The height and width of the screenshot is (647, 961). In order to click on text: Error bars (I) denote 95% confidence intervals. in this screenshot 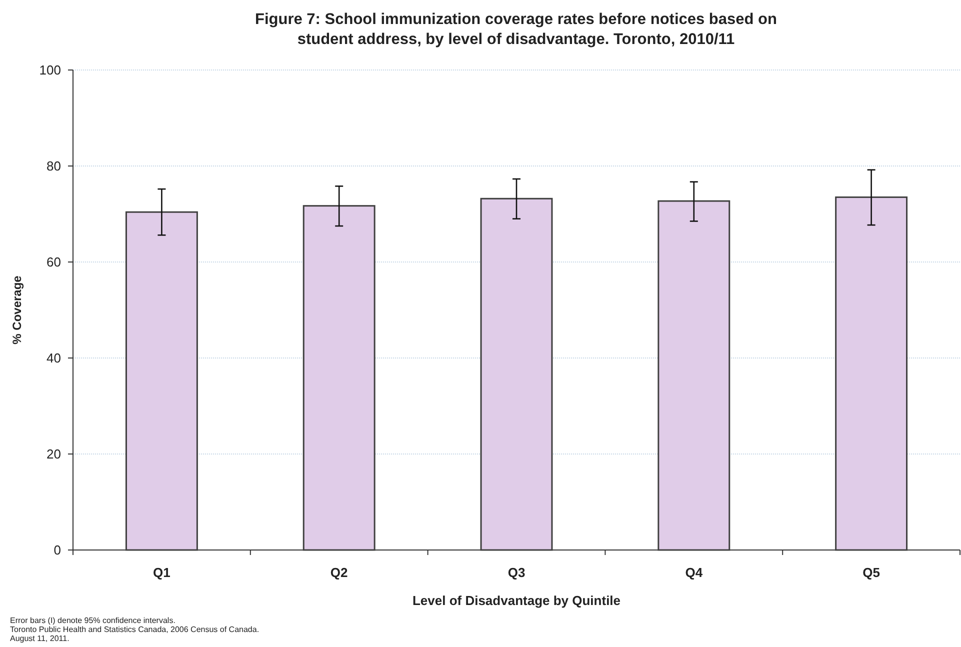, I will do `click(93, 620)`.